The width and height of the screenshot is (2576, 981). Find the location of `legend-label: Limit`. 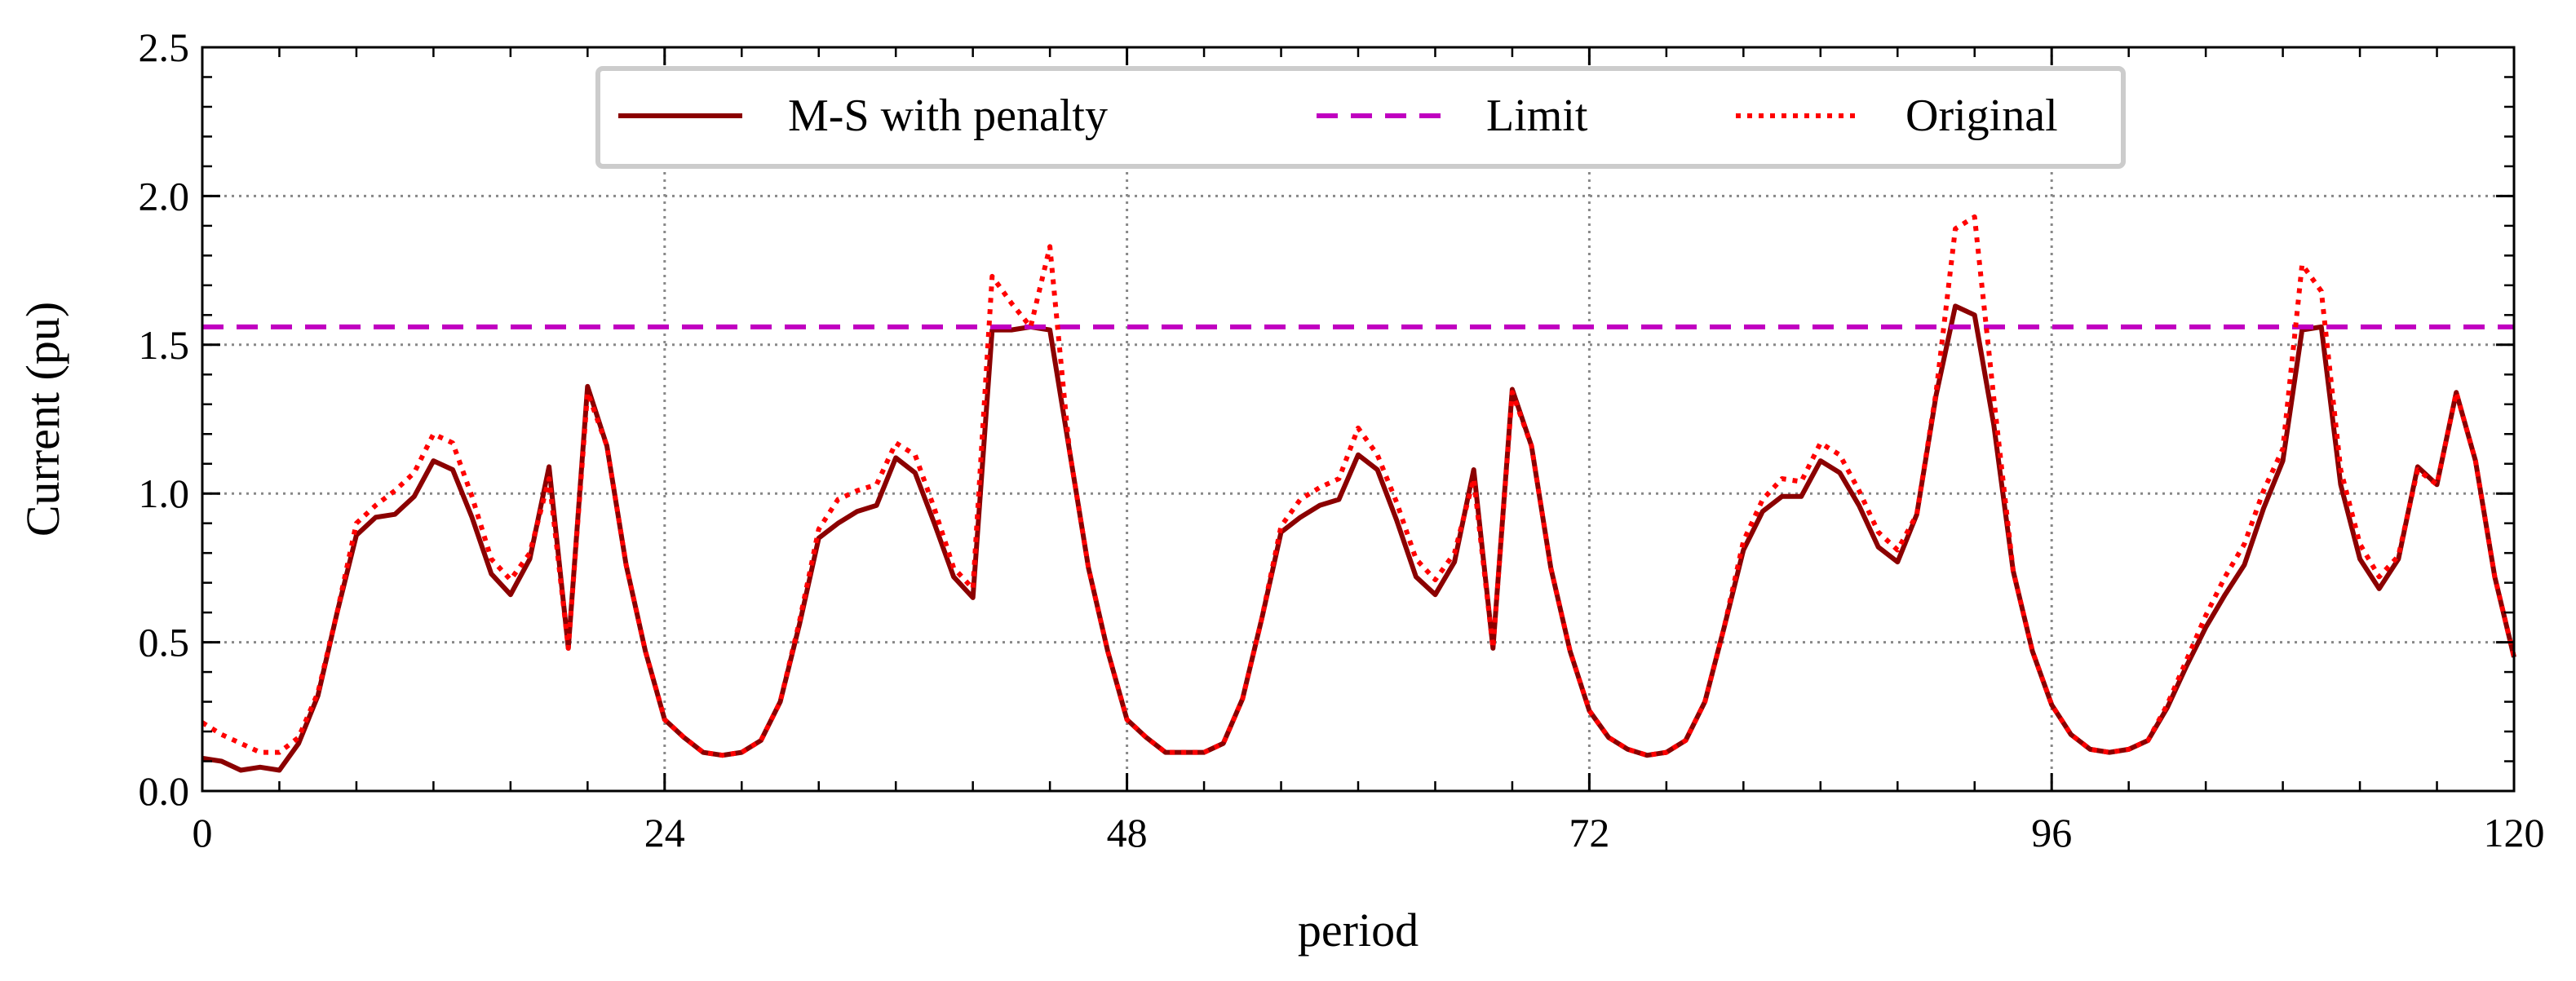

legend-label: Limit is located at coordinates (1537, 116).